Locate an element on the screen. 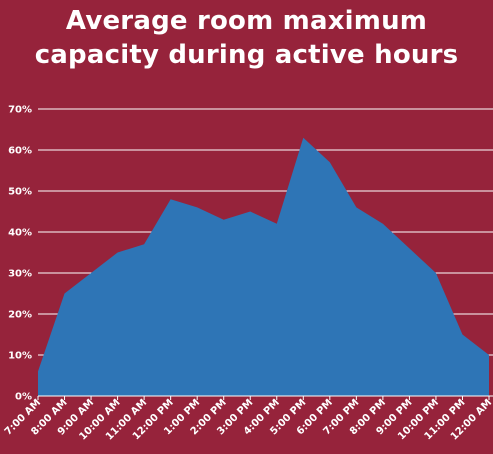 The height and width of the screenshot is (454, 493). y-tick-label: 30% is located at coordinates (20, 274).